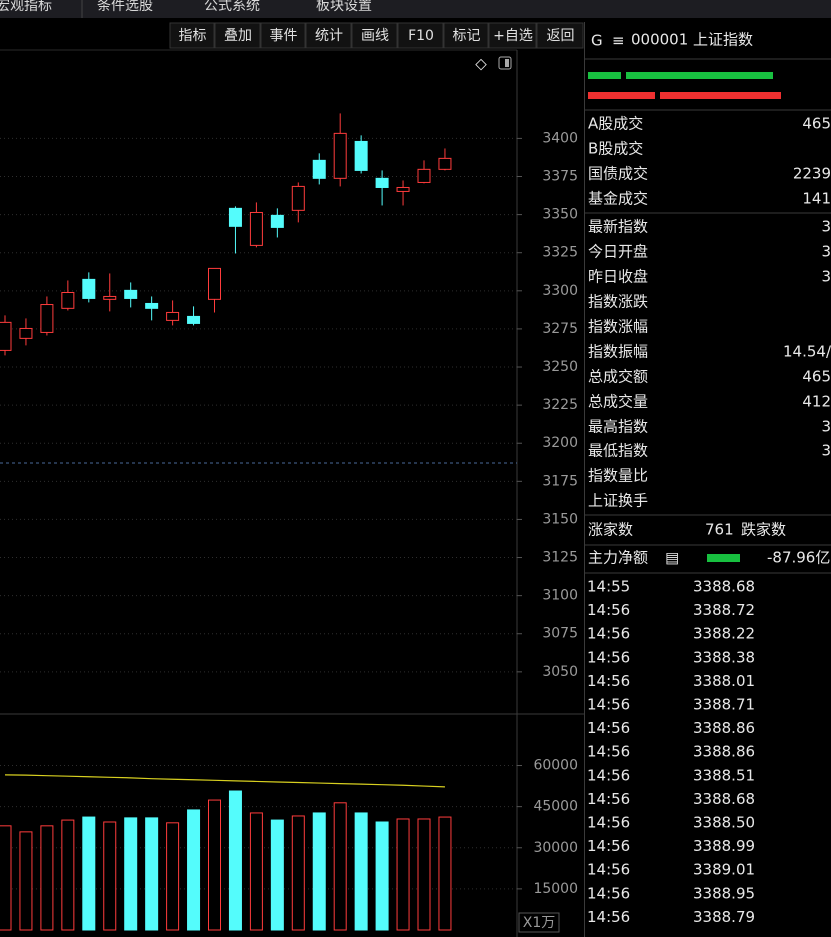 The height and width of the screenshot is (937, 831). Describe the element at coordinates (560, 329) in the screenshot. I see `y-tick-label: 3275` at that location.